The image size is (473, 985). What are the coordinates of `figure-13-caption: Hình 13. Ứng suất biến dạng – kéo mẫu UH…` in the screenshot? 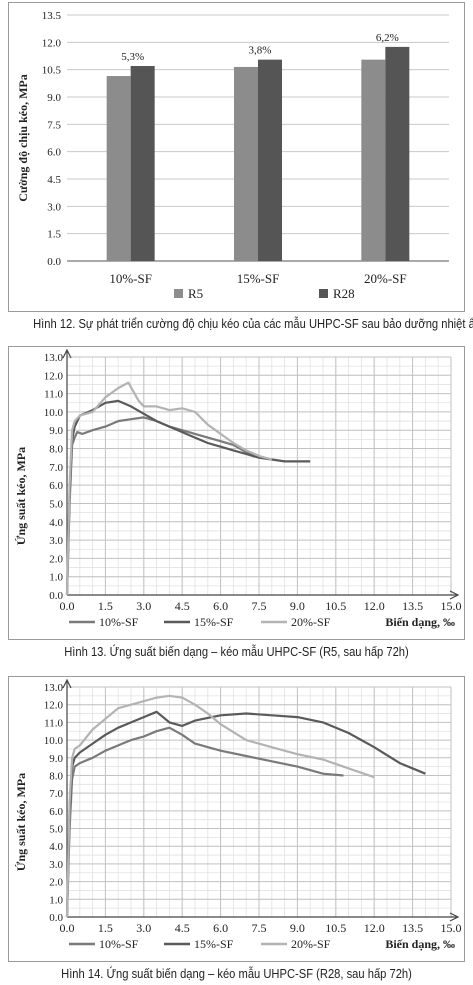 It's located at (236, 651).